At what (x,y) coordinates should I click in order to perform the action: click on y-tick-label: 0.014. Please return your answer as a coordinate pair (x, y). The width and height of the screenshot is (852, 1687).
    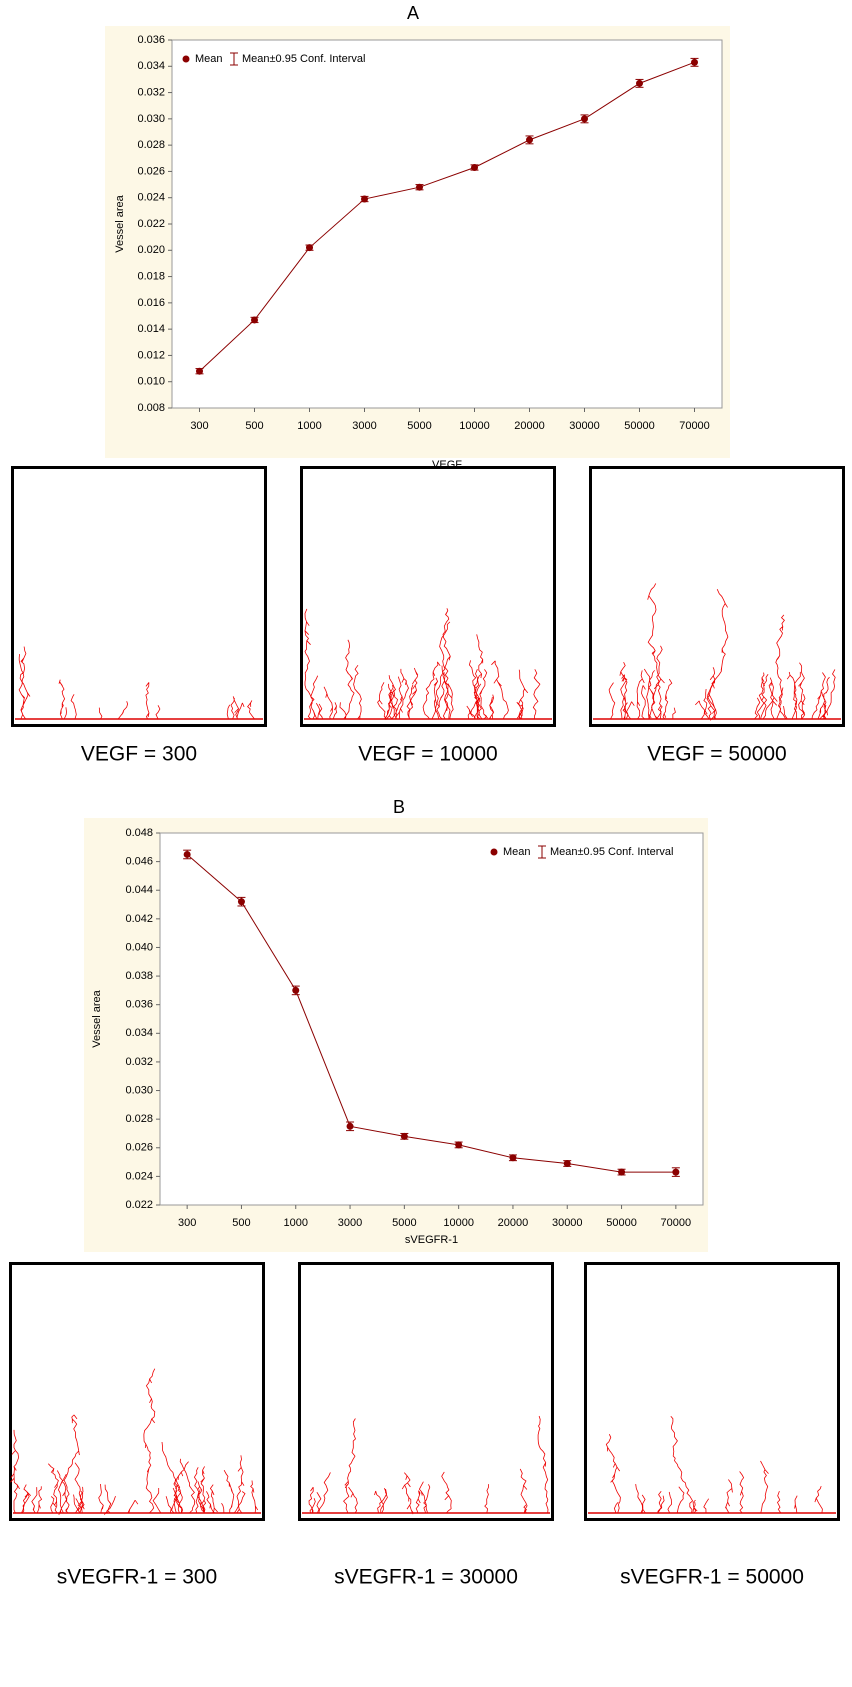
    Looking at the image, I should click on (151, 329).